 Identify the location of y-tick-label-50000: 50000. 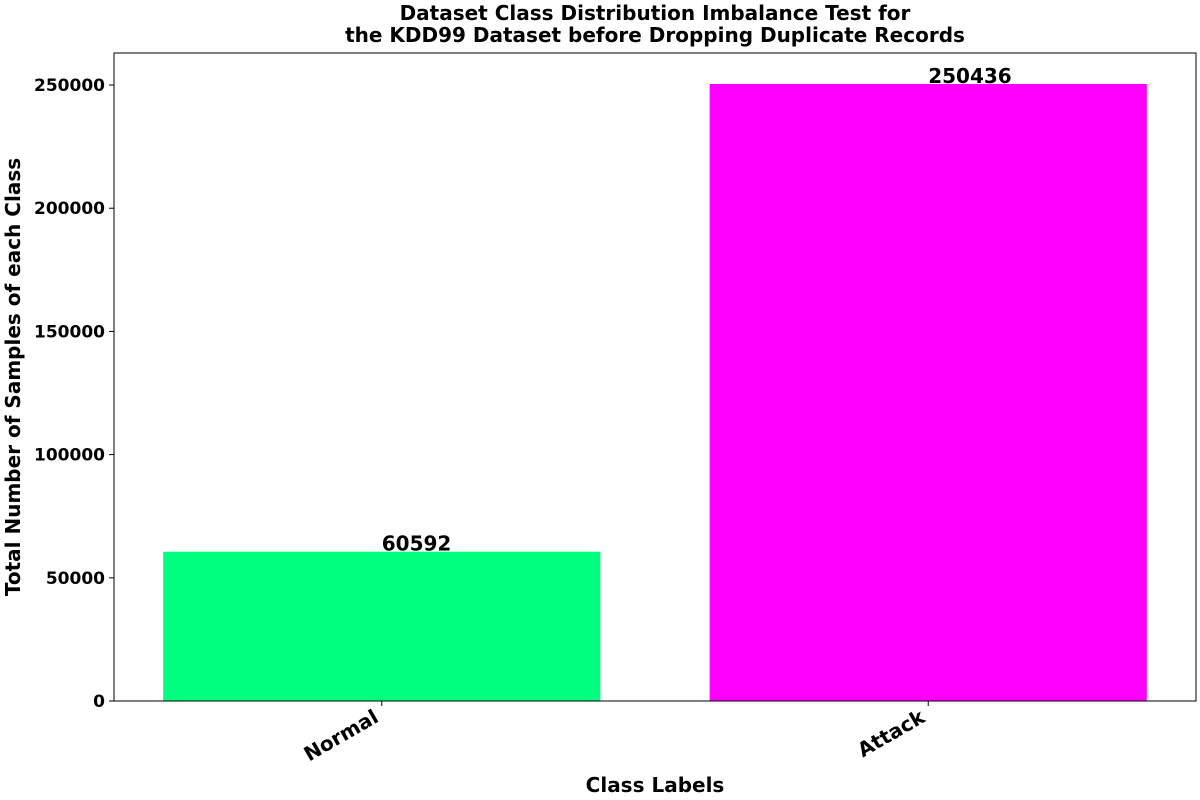
(75, 579).